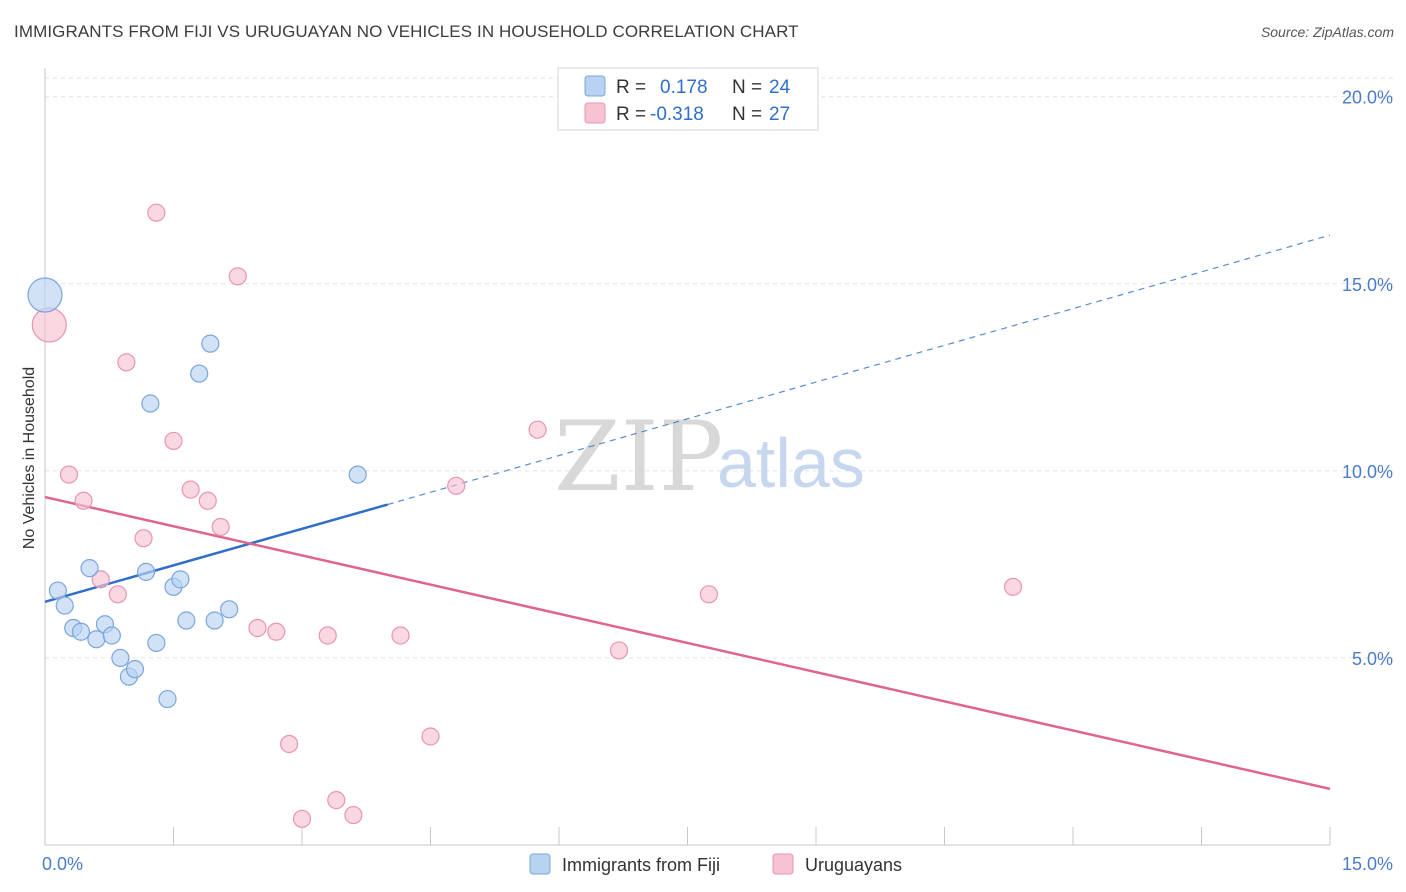  Describe the element at coordinates (641, 865) in the screenshot. I see `series-legend-fiji-label: Immigrants from Fiji` at that location.